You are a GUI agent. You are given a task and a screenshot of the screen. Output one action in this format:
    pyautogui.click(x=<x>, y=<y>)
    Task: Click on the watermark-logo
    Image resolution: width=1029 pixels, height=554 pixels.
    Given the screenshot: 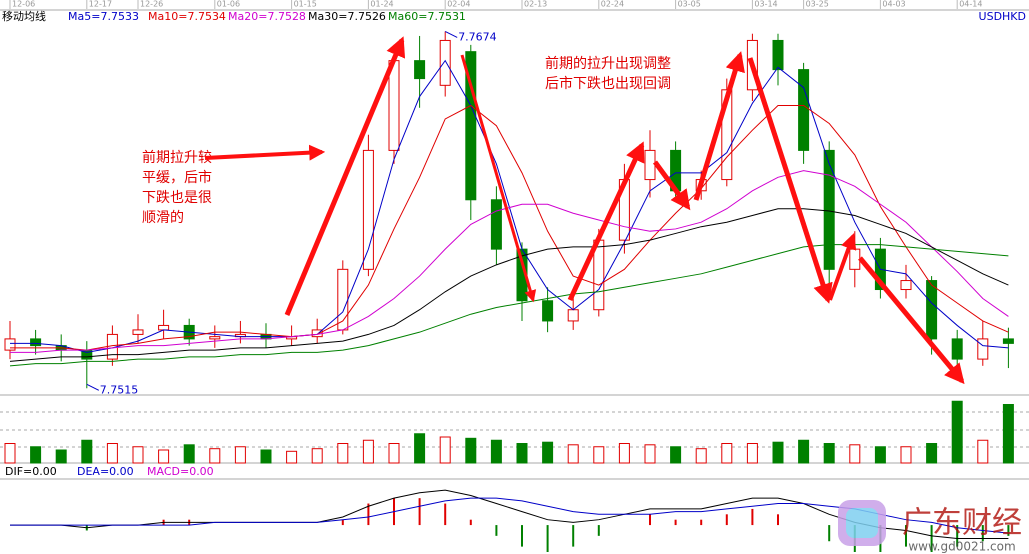 What is the action you would take?
    pyautogui.click(x=862, y=523)
    